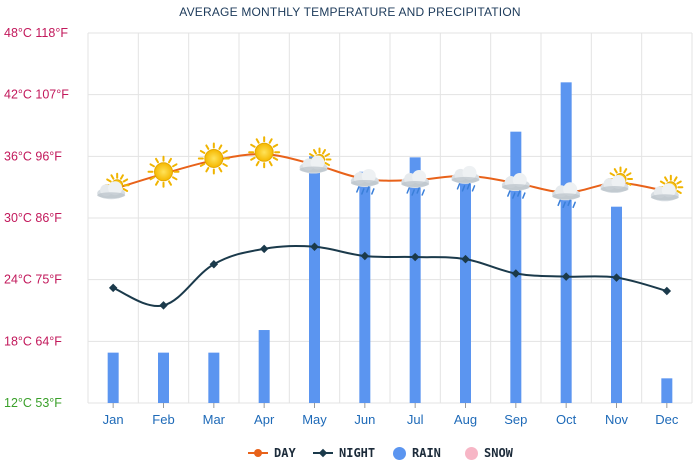 This screenshot has width=700, height=467. What do you see at coordinates (33, 341) in the screenshot?
I see `y-tick-label: 18°C 64°F` at bounding box center [33, 341].